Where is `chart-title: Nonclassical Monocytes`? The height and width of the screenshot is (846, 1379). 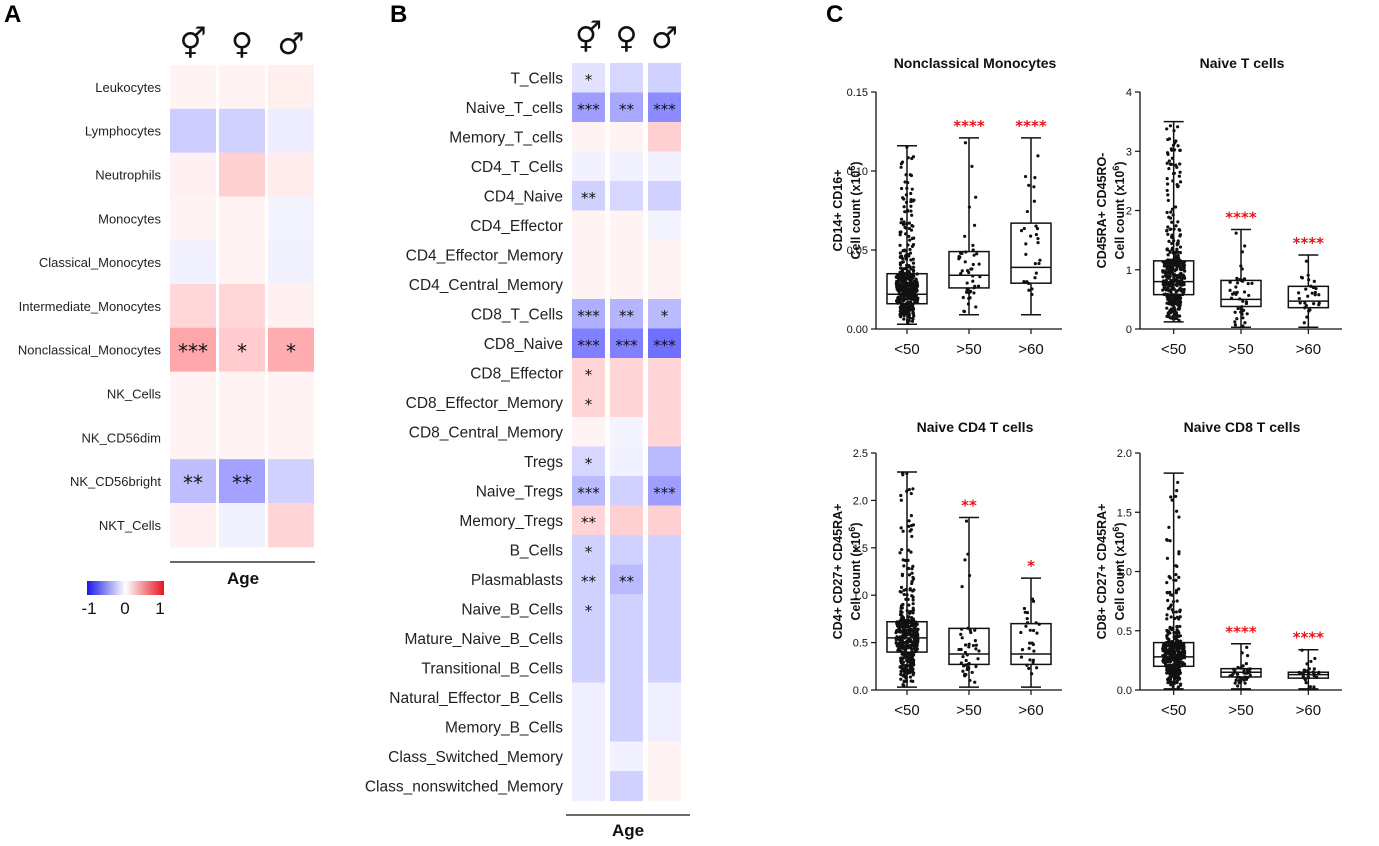 chart-title: Nonclassical Monocytes is located at coordinates (975, 63).